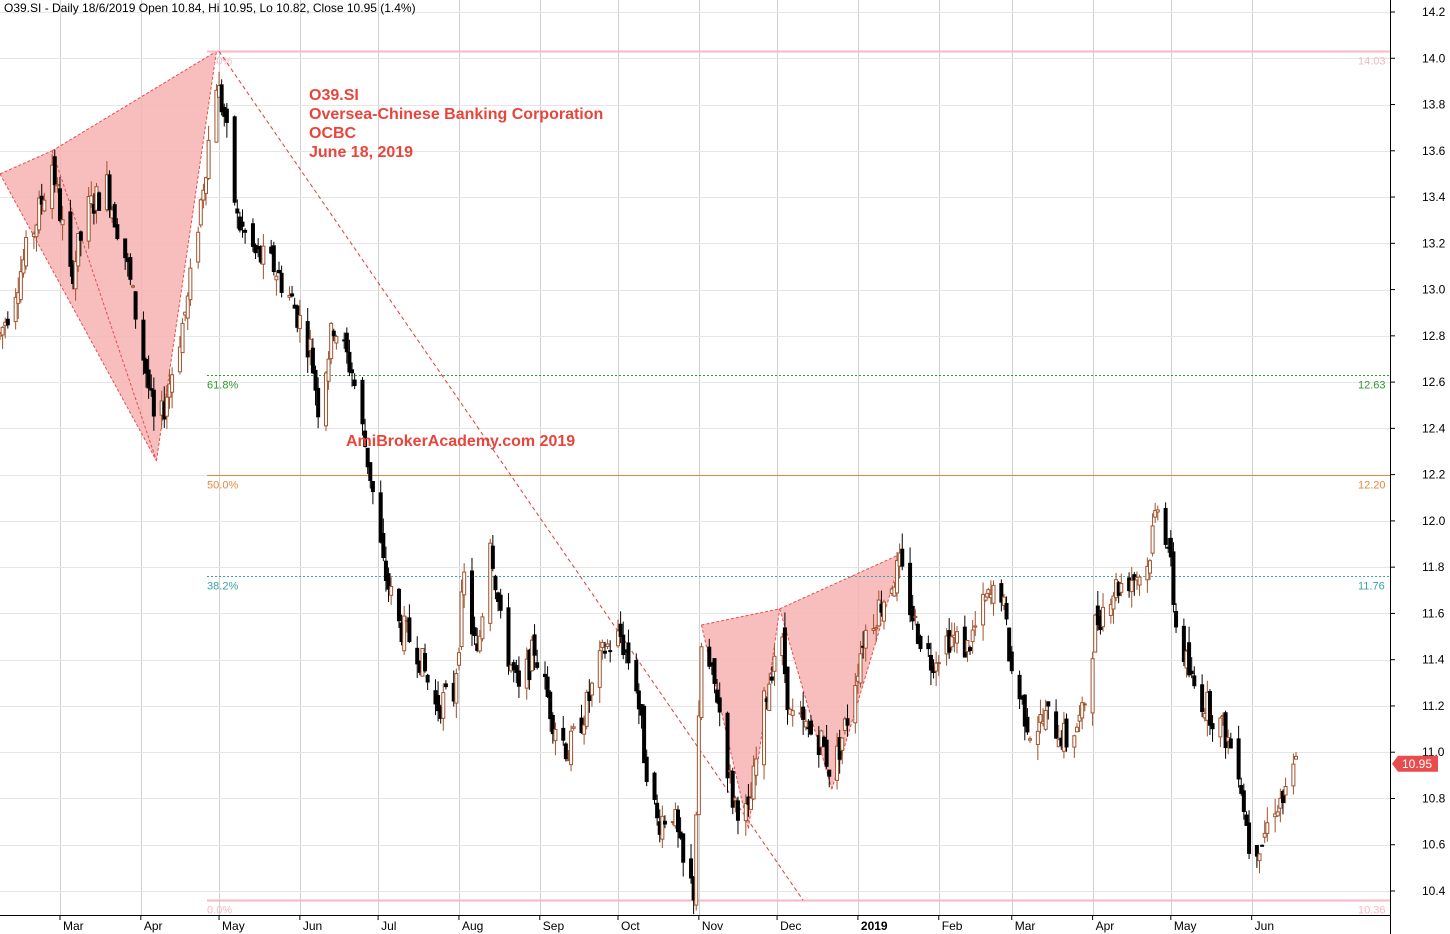 The image size is (1450, 934). Describe the element at coordinates (1372, 911) in the screenshot. I see `fib-level-price: 10.36` at that location.